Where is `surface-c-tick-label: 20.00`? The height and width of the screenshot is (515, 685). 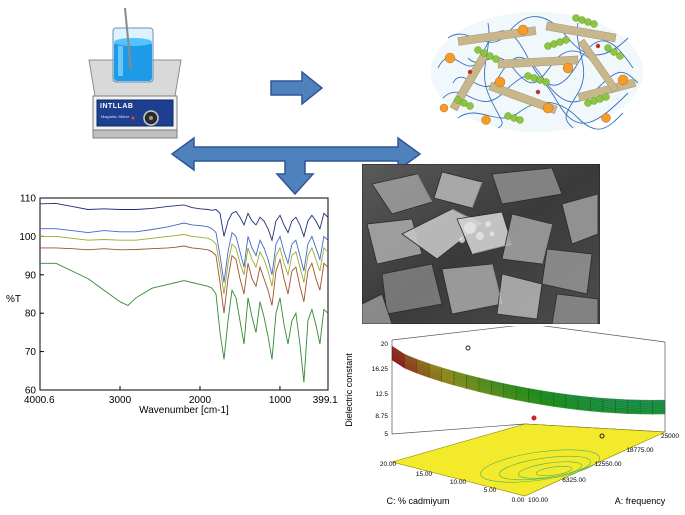
surface-c-tick-label: 20.00 is located at coordinates (388, 464).